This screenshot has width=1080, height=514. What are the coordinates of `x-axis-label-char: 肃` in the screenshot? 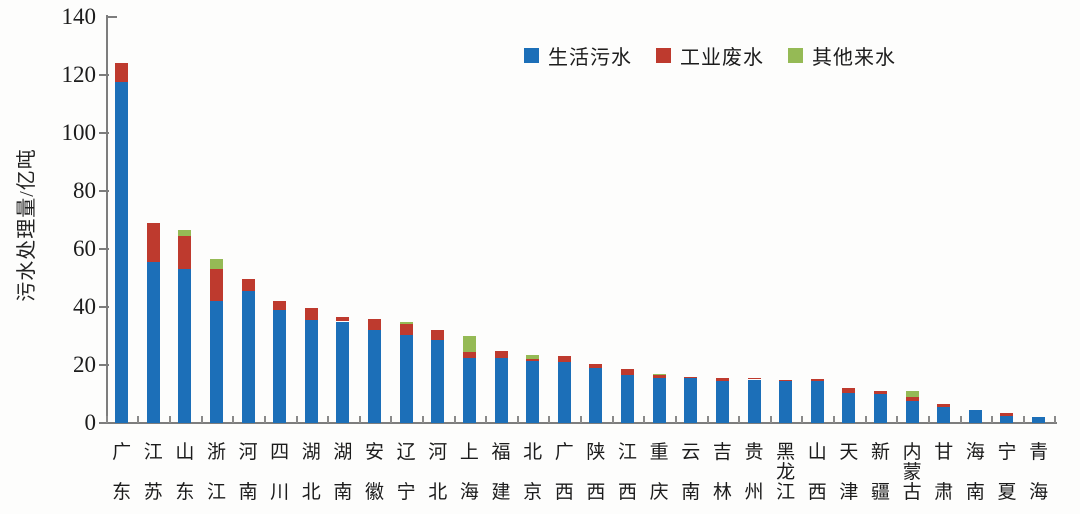 It's located at (944, 492).